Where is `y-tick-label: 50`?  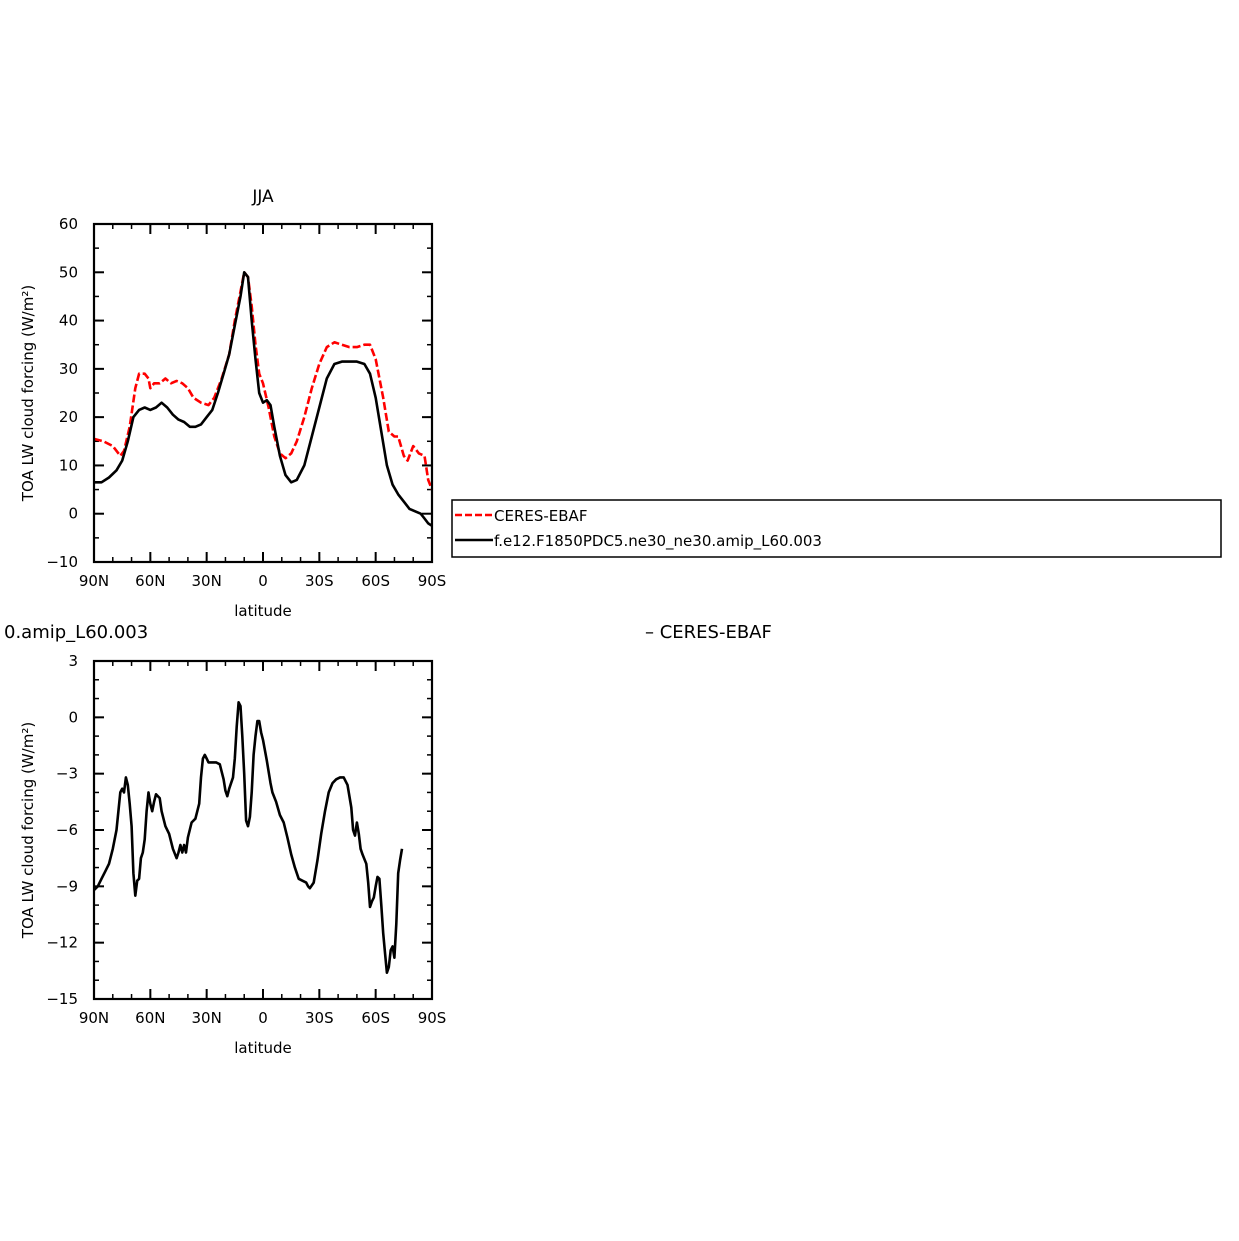 y-tick-label: 50 is located at coordinates (68, 272).